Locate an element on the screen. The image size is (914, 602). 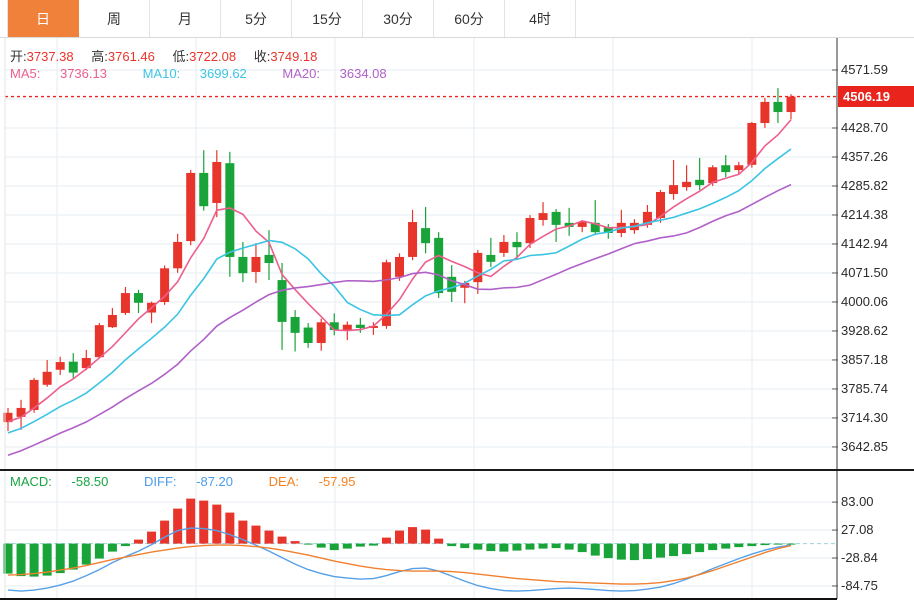
price-axis-tick: 3642.85 is located at coordinates (864, 446).